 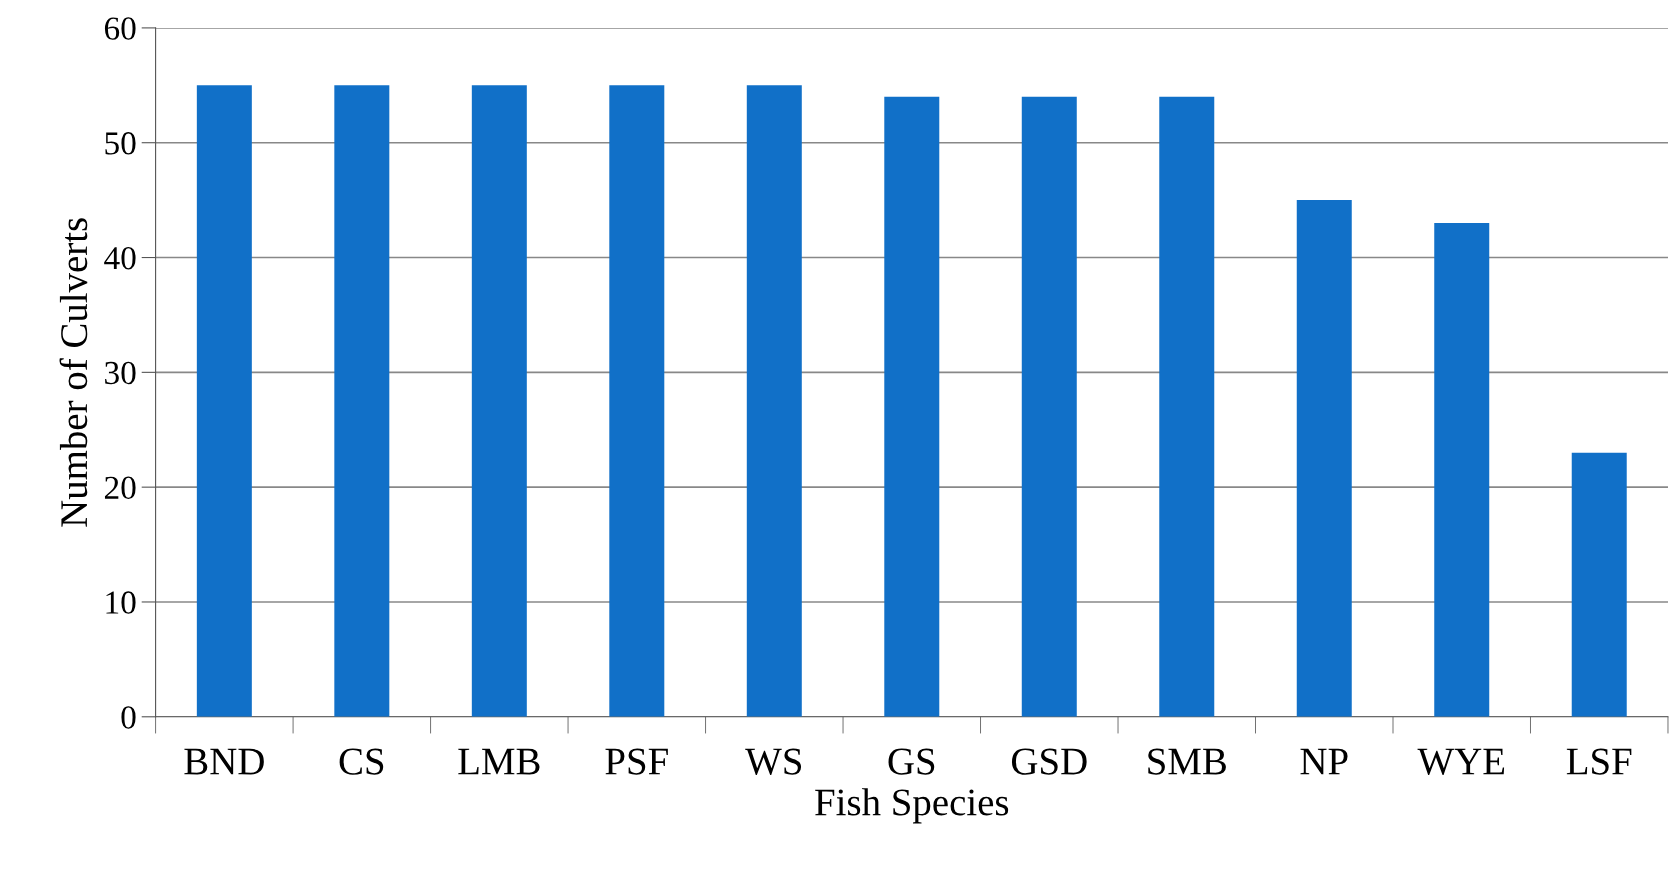 I want to click on x-tick-label: BND, so click(x=224, y=761).